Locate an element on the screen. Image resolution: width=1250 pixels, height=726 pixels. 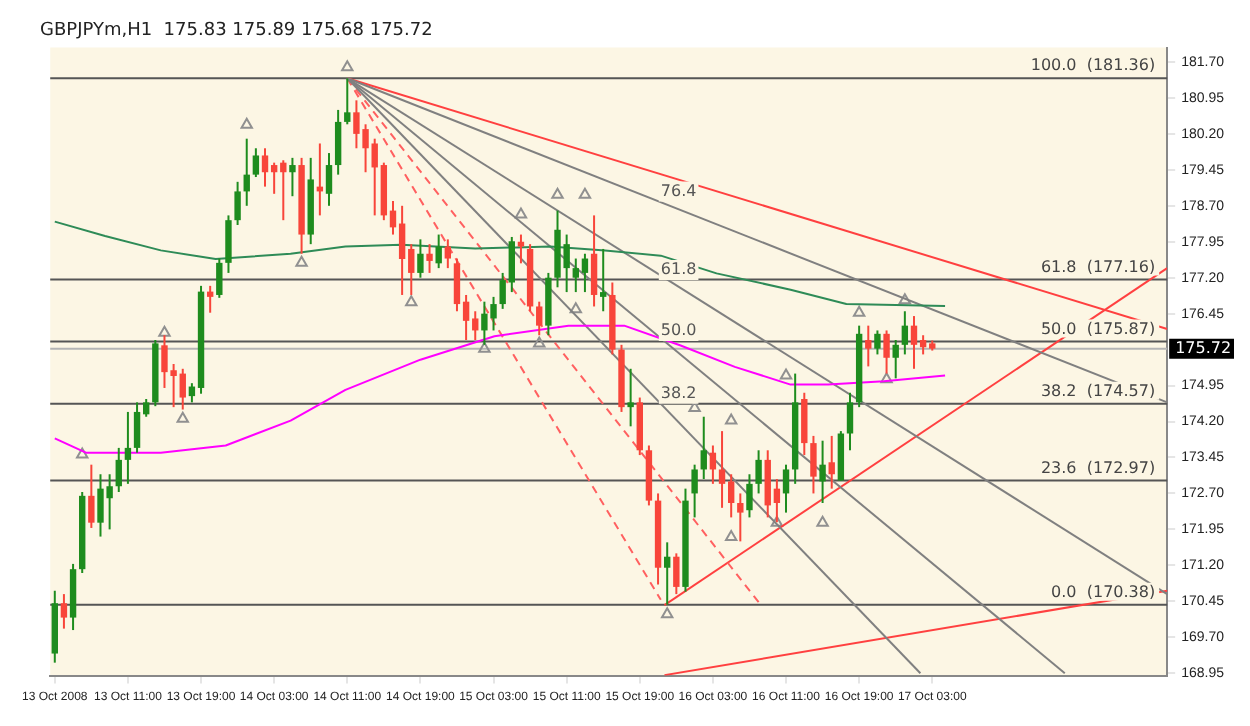
ref-line-label: 100.0 (181.36) is located at coordinates (1093, 65).